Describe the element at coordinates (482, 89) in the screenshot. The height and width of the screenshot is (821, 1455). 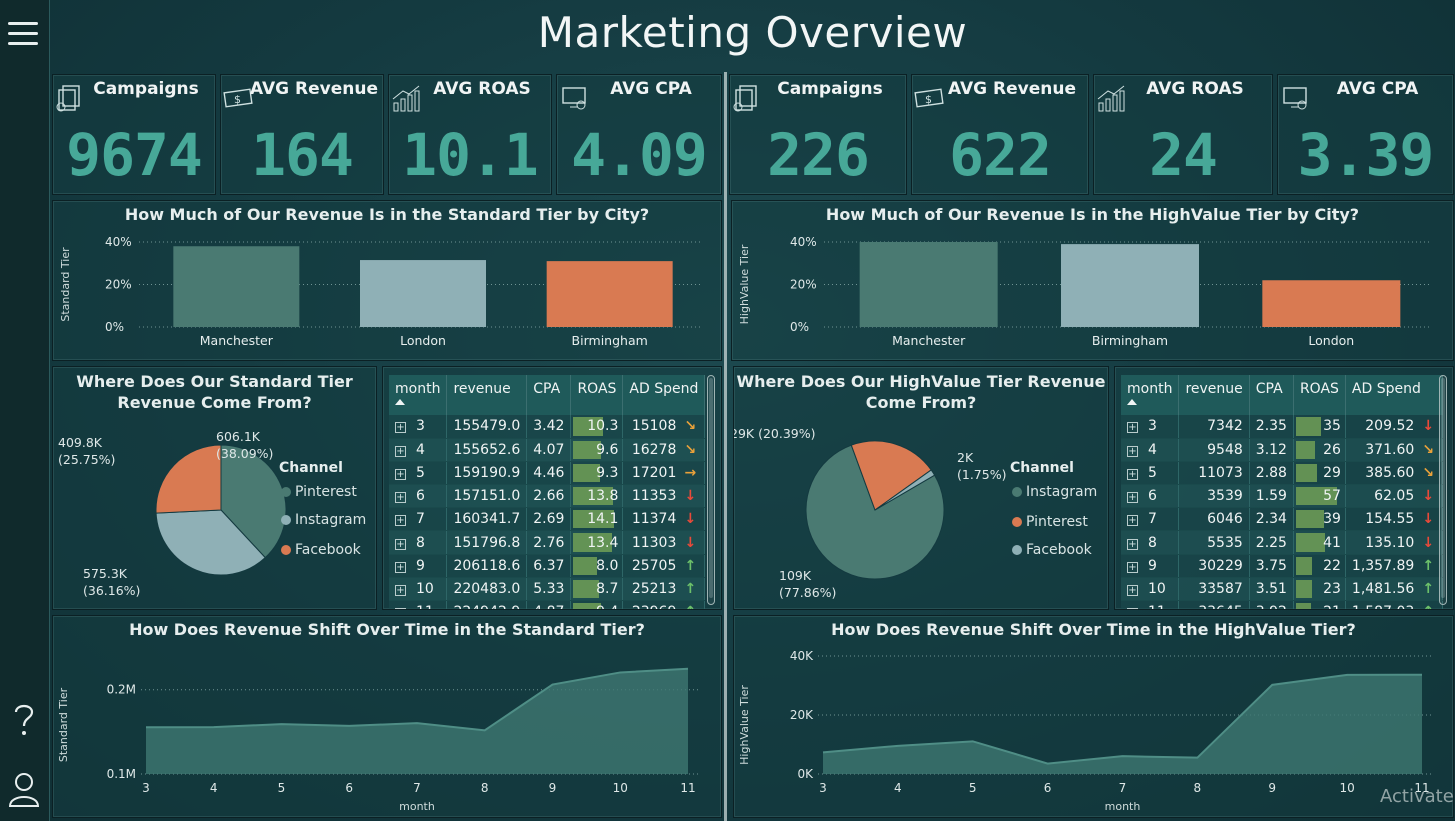
I see `kpi-label: AVG ROAS` at that location.